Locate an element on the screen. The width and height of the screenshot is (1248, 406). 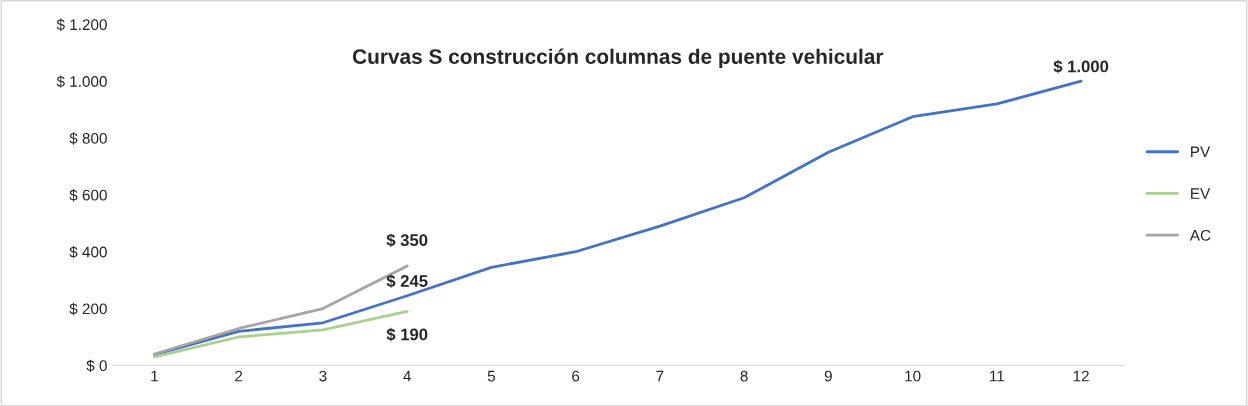
x-tick-label: 1 is located at coordinates (154, 376).